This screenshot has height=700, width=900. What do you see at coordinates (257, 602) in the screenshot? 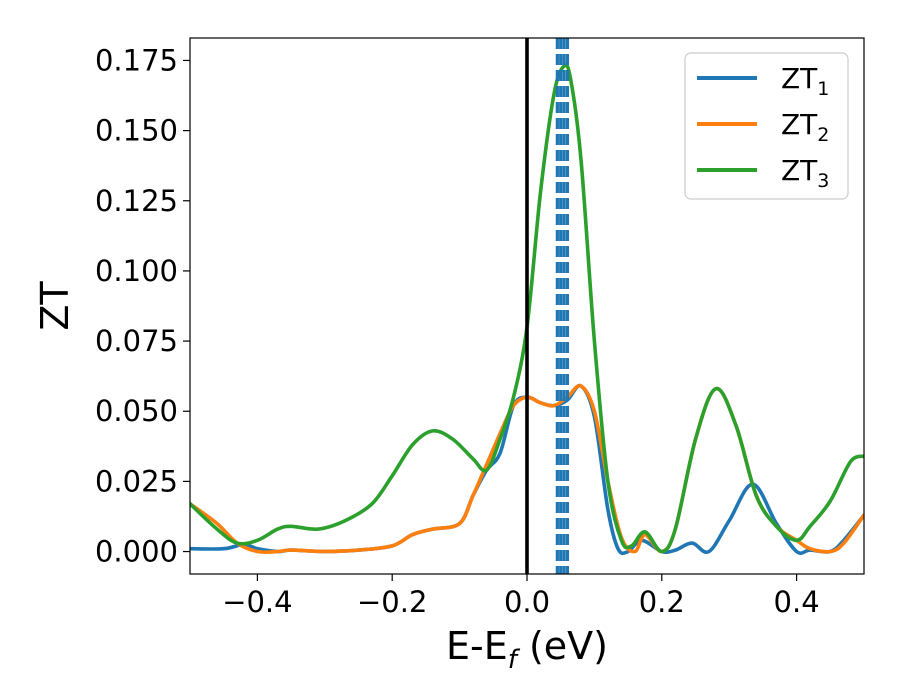
I see `x-tick-label: −0.4` at bounding box center [257, 602].